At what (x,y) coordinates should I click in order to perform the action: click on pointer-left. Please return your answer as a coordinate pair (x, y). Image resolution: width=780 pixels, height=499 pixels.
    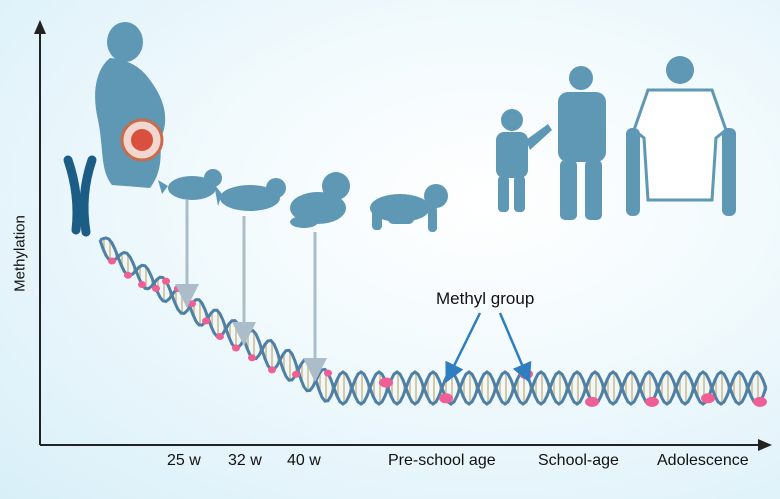
    Looking at the image, I should click on (463, 347).